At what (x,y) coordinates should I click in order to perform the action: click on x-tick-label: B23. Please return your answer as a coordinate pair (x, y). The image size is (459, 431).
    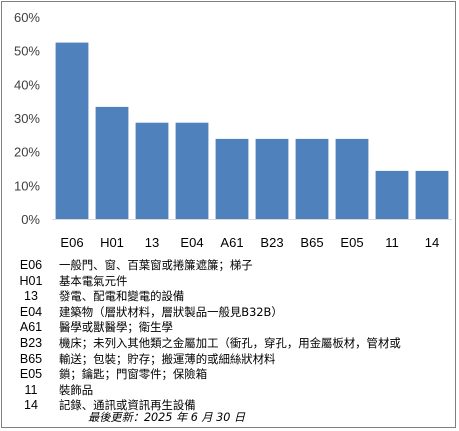
    Looking at the image, I should click on (271, 242).